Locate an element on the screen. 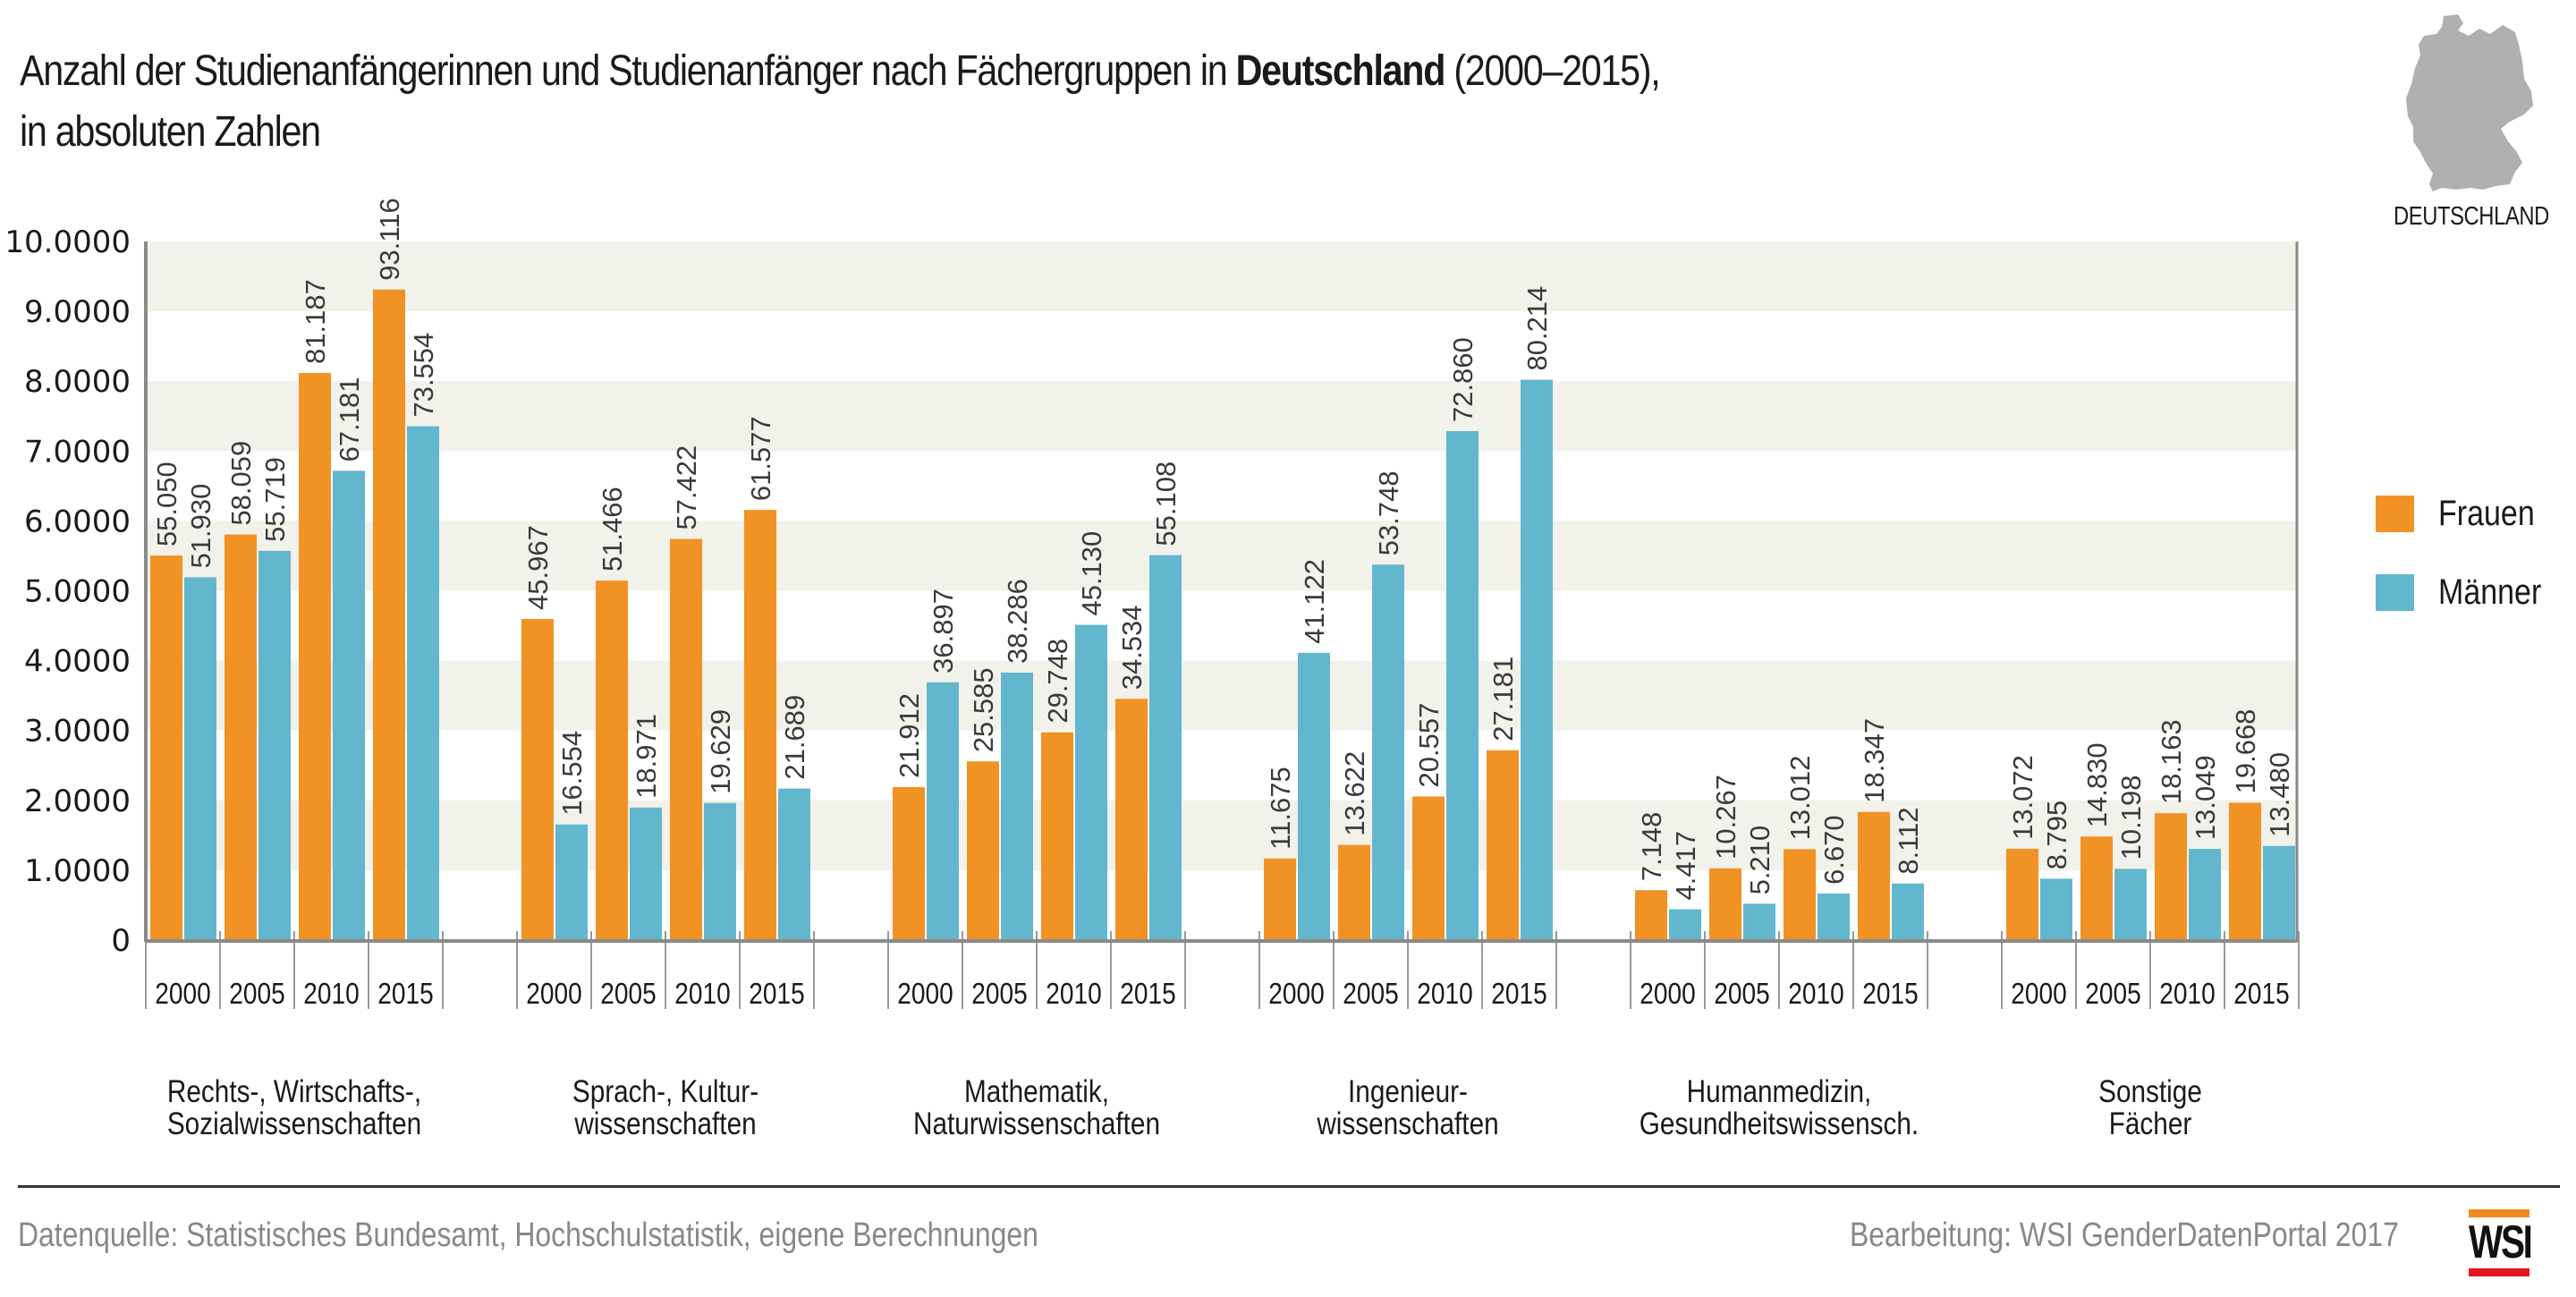 The height and width of the screenshot is (1297, 2576). value-label-maenner: 6.670 is located at coordinates (1834, 850).